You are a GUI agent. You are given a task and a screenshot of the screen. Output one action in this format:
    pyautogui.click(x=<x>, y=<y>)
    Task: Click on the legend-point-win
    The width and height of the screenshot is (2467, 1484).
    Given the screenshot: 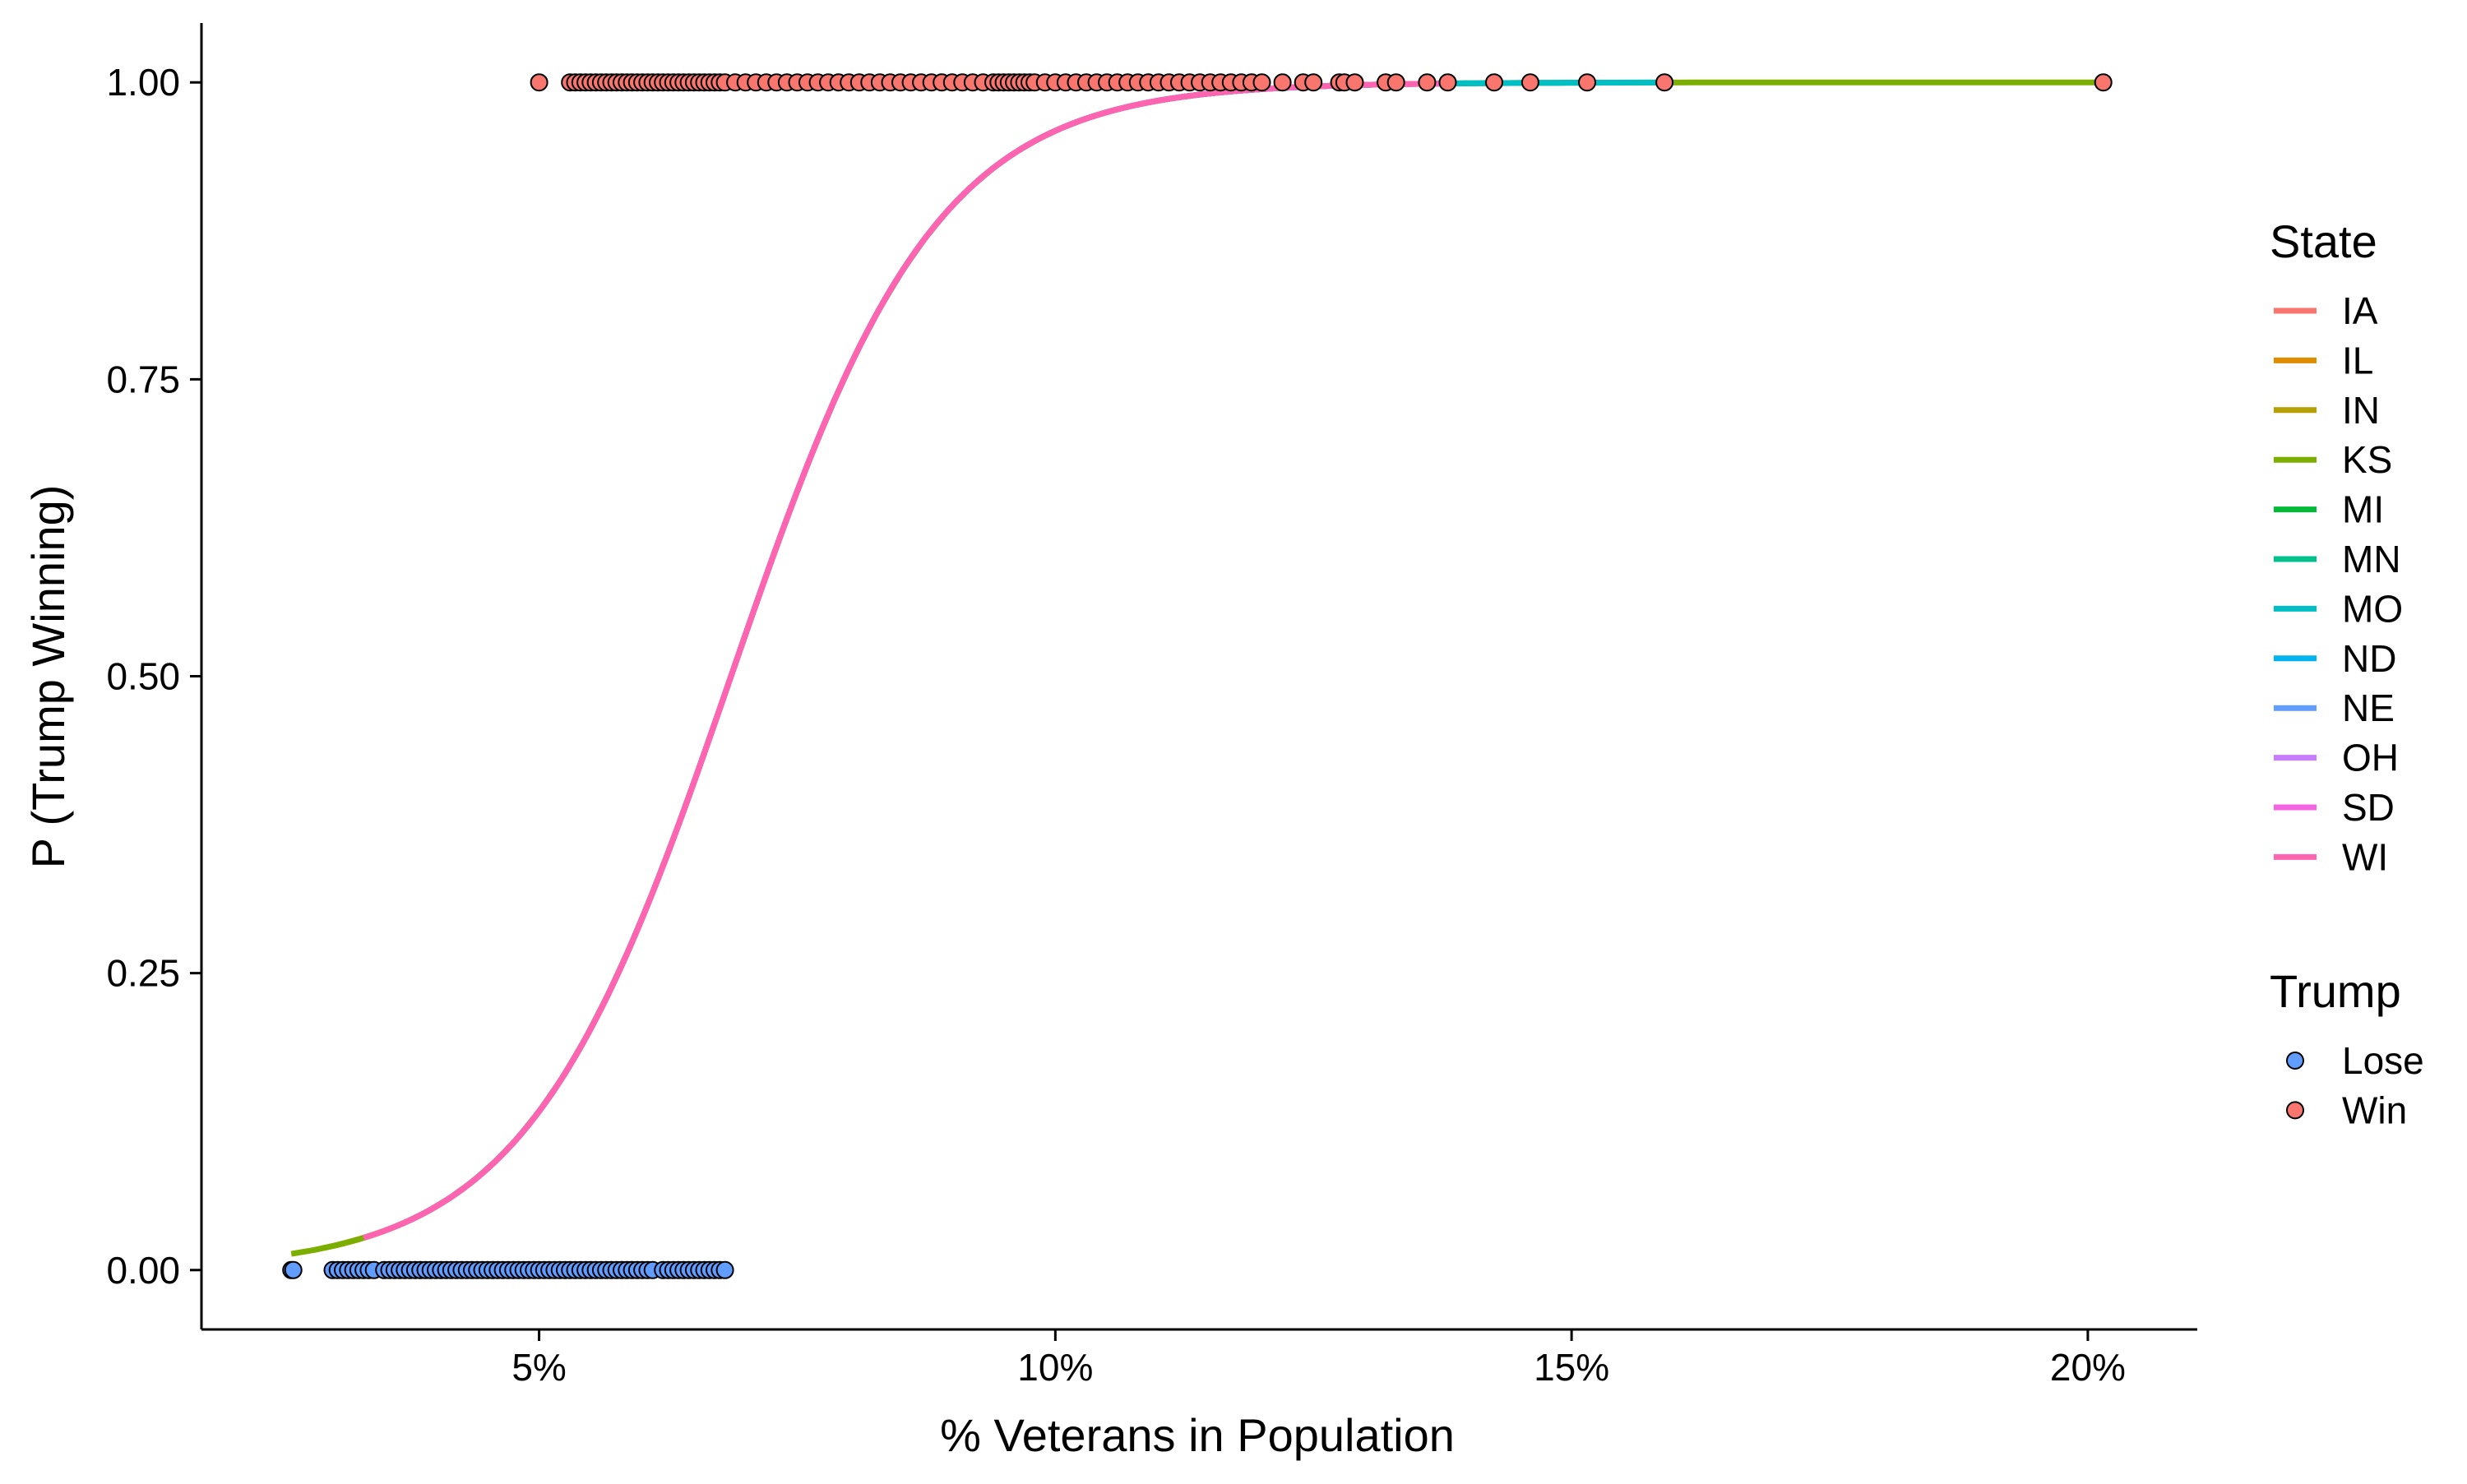 What is the action you would take?
    pyautogui.click(x=2295, y=1110)
    